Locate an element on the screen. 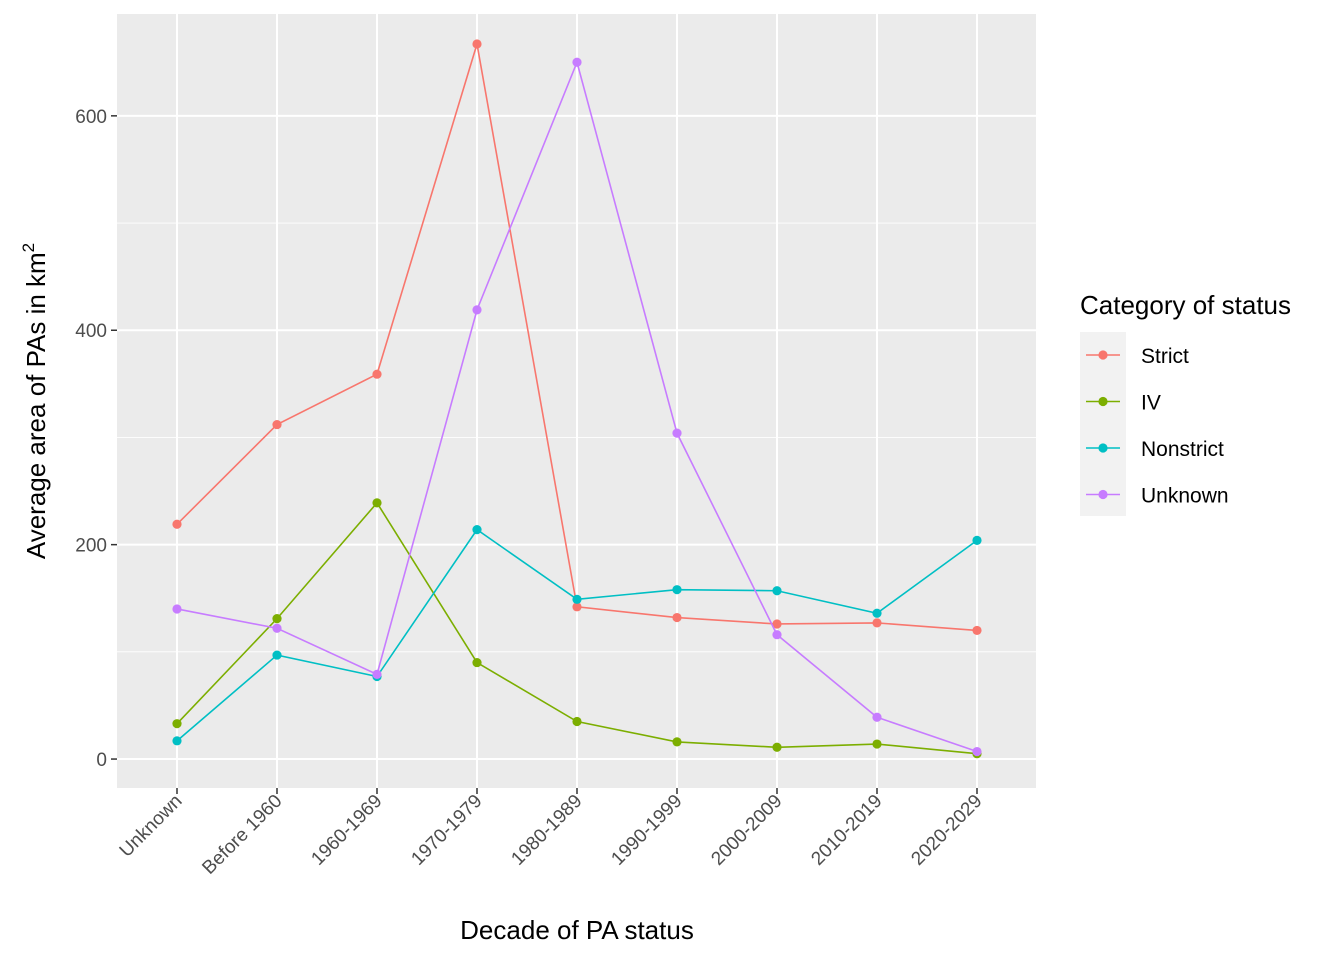 This screenshot has width=1344, height=960. x-tick-label: 2010-2019 is located at coordinates (846, 830).